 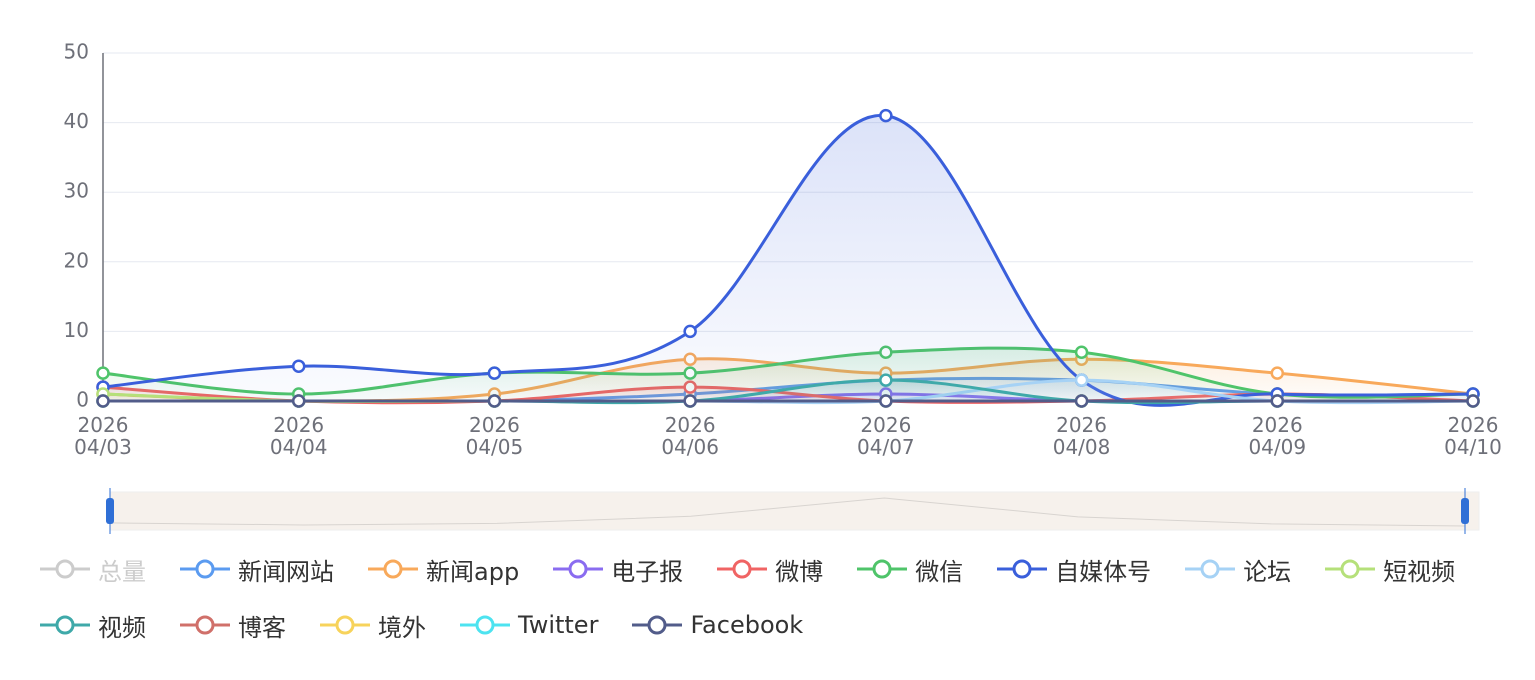 I want to click on legend-item: 视频, so click(x=93, y=625).